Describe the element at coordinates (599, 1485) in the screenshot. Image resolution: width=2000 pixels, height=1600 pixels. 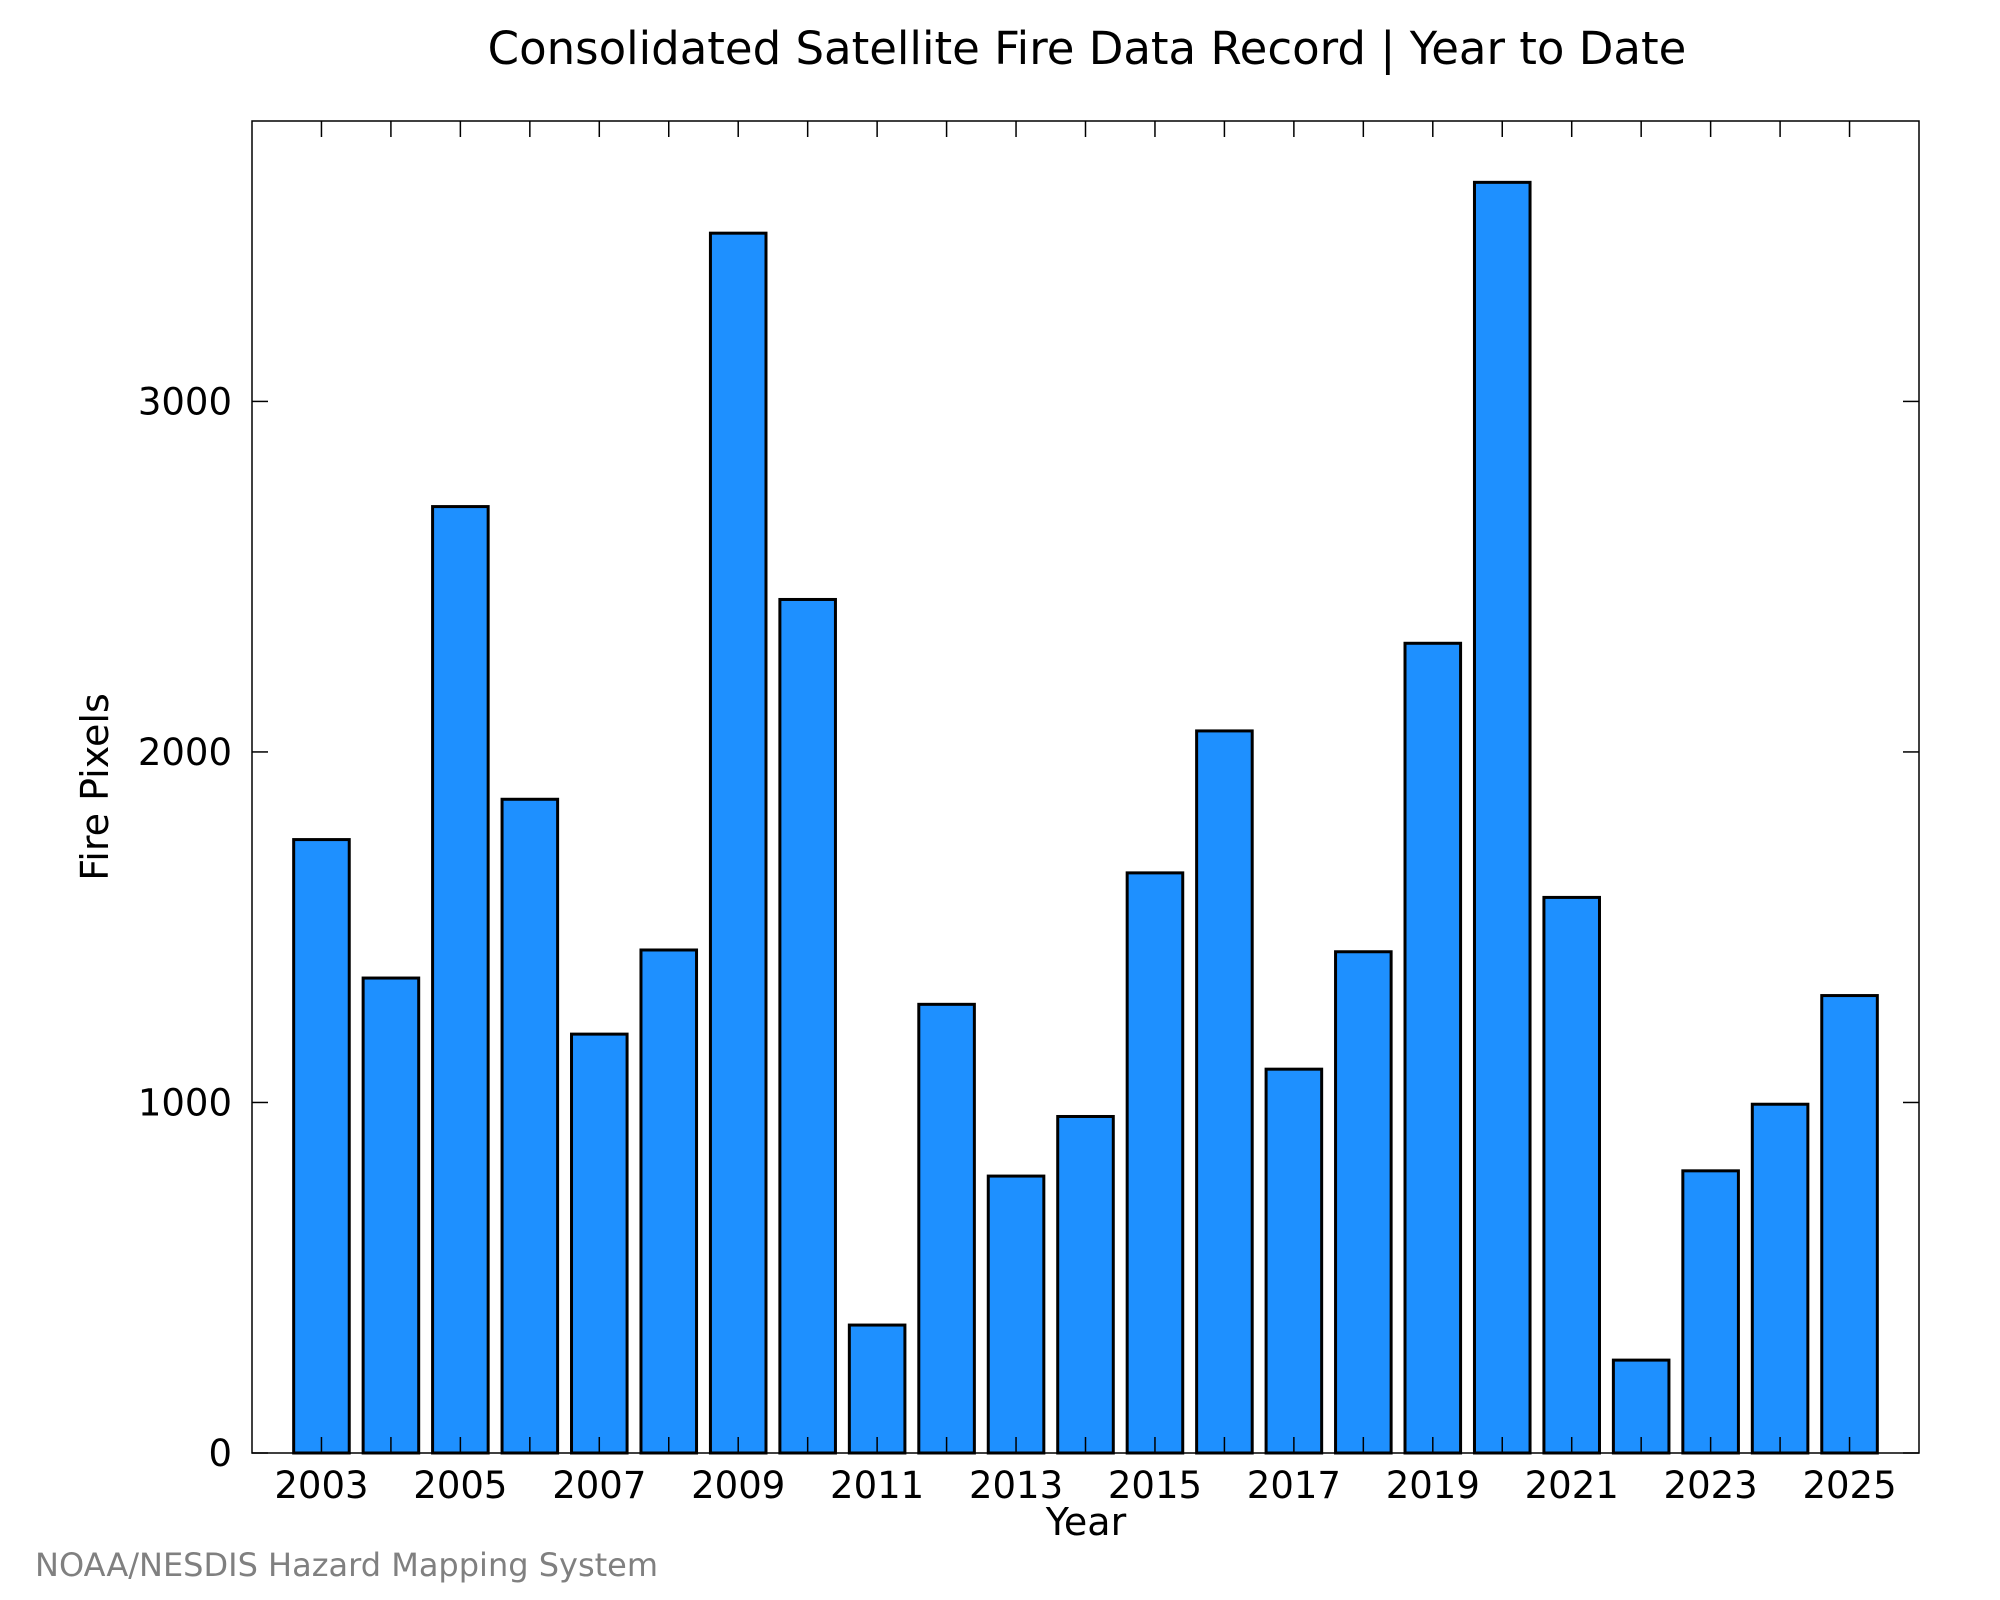
I see `x-tick-label-2007: 2007` at that location.